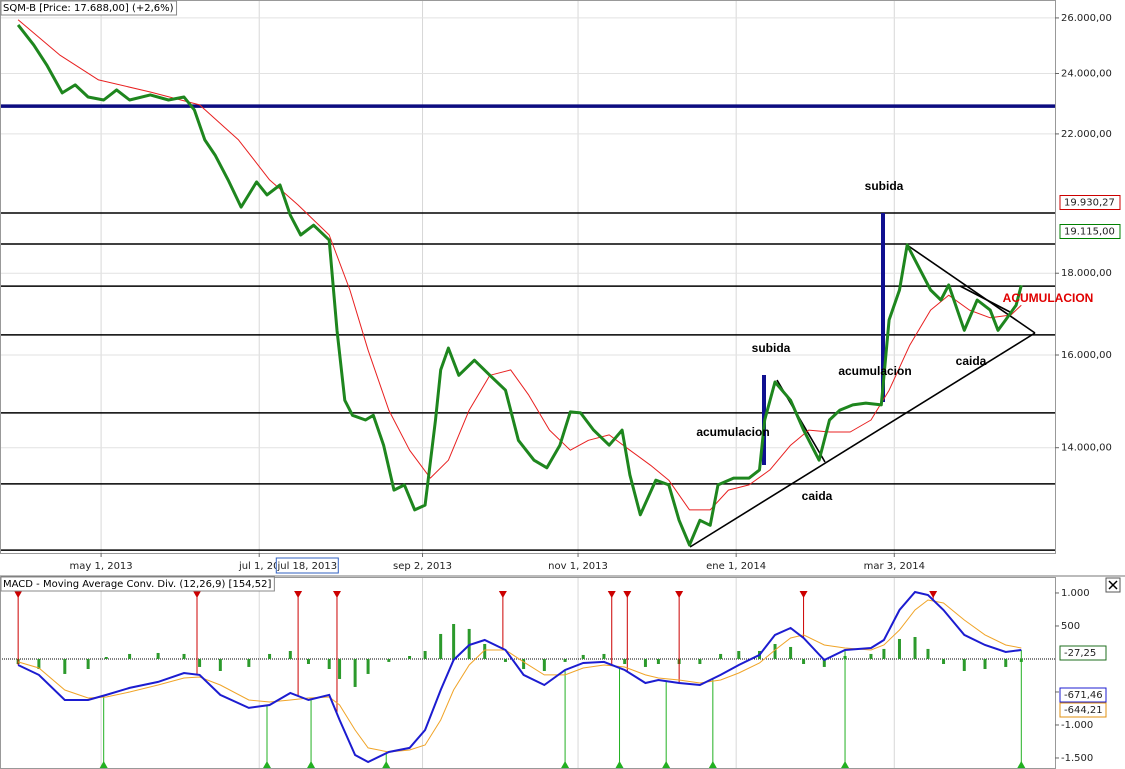  I want to click on panel-header: SQM-B [Price: 17.688,00] (+2,6%), so click(88, 8).